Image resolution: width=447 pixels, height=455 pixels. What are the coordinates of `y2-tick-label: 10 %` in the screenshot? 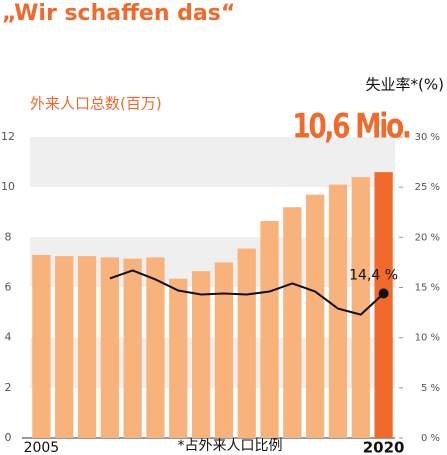 It's located at (427, 338).